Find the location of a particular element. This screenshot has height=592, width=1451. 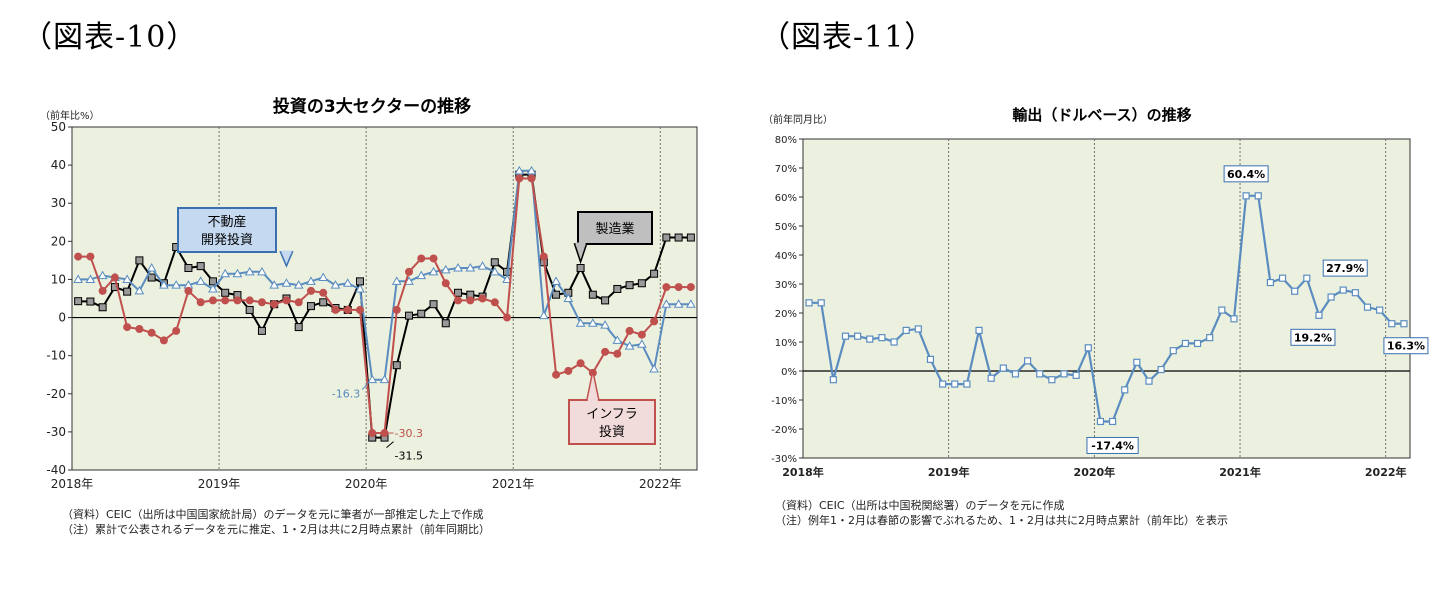

callout-label: 製造業 is located at coordinates (614, 229).